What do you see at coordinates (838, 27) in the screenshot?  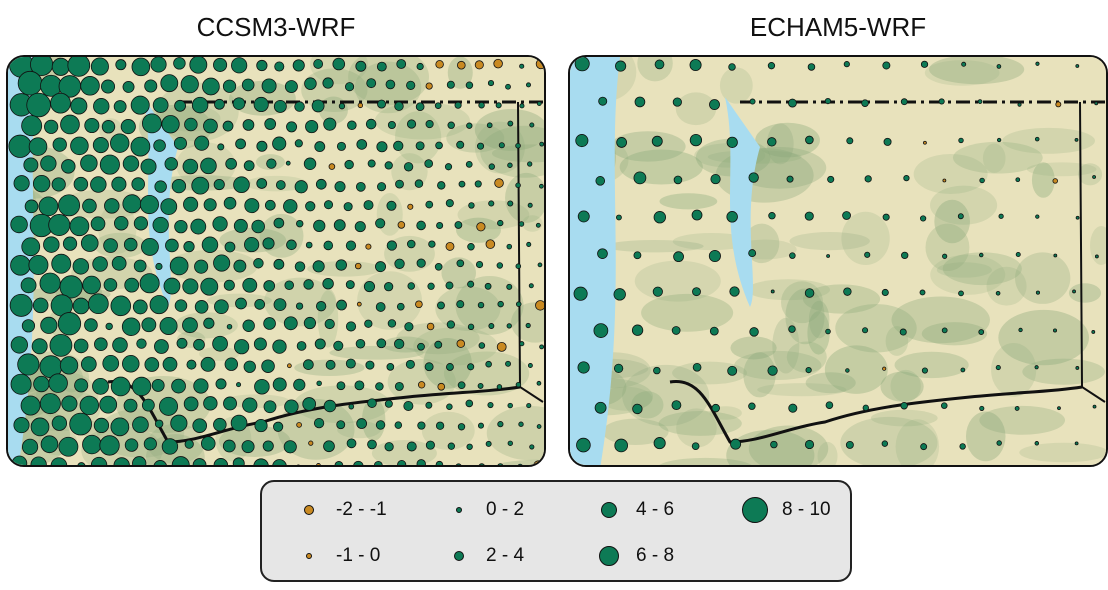 I see `panel-title-right: ECHAM5-WRF` at bounding box center [838, 27].